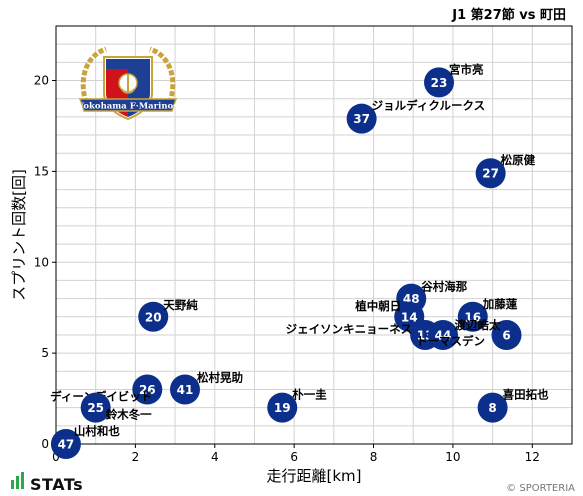  I want to click on player-name: 渡辺皓太, so click(478, 325).